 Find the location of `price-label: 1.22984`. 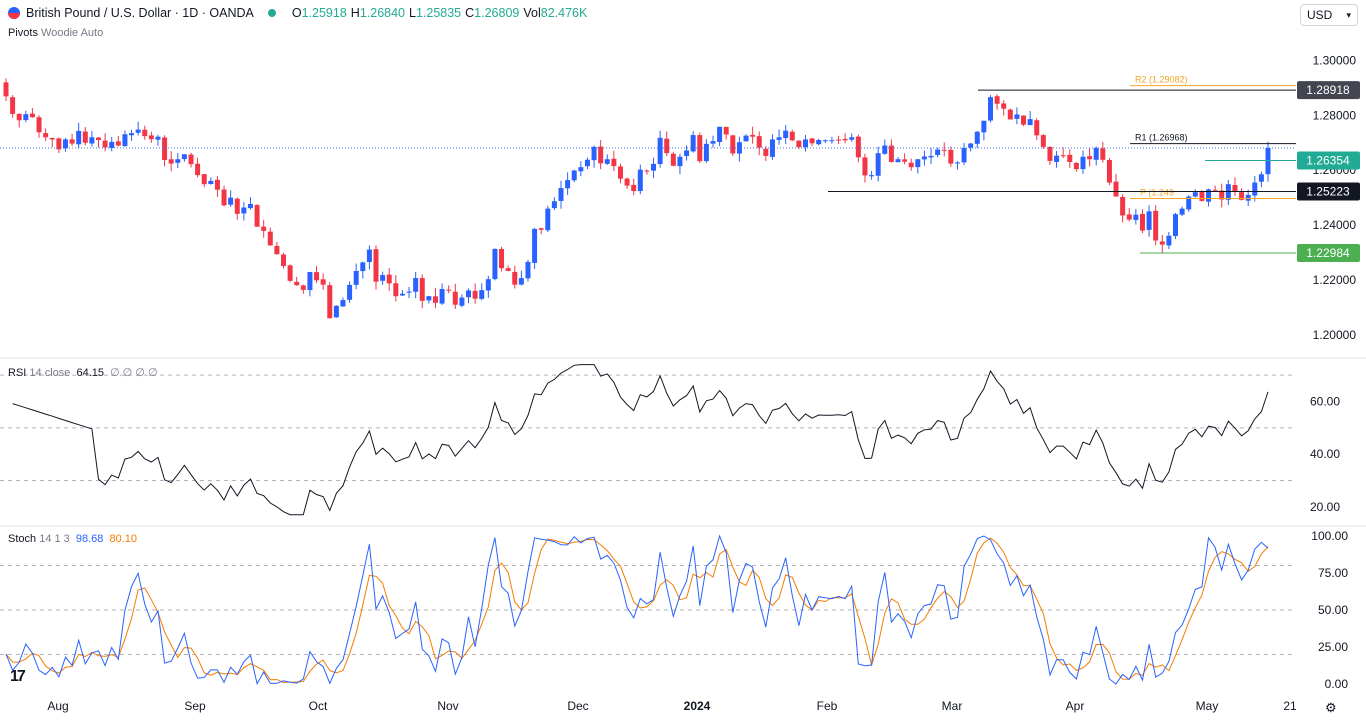

price-label: 1.22984 is located at coordinates (1328, 253).